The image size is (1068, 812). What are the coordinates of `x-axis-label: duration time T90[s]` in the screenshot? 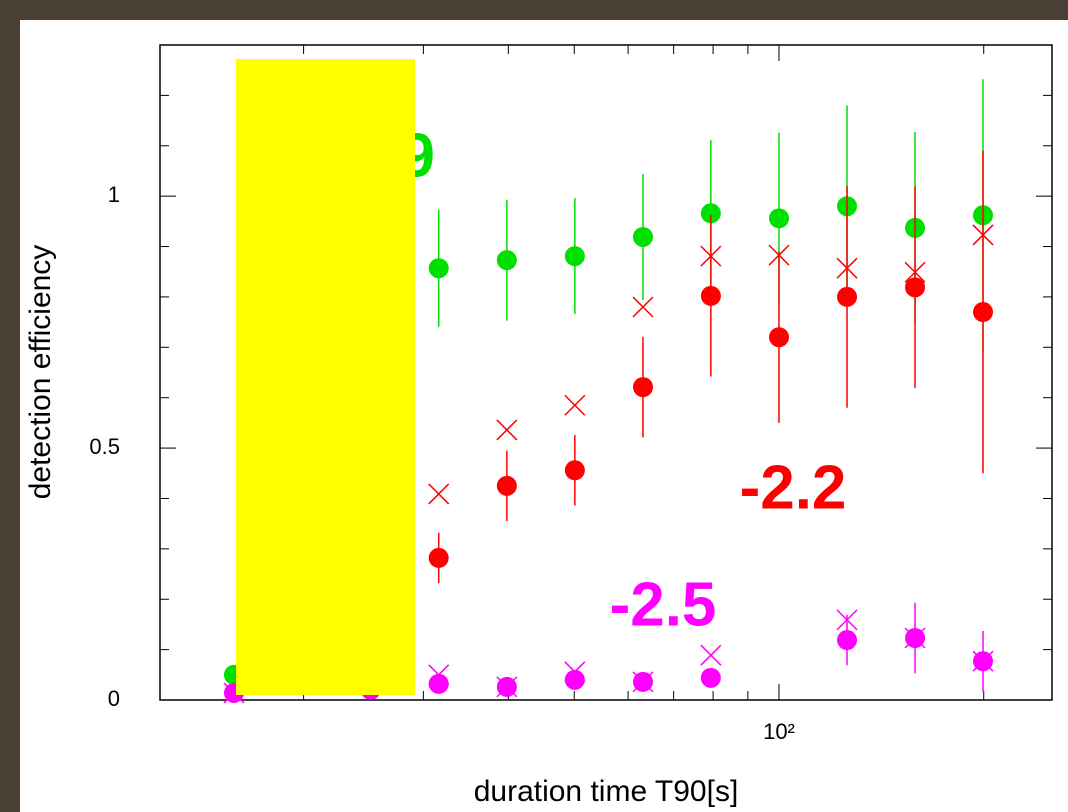 It's located at (606, 791).